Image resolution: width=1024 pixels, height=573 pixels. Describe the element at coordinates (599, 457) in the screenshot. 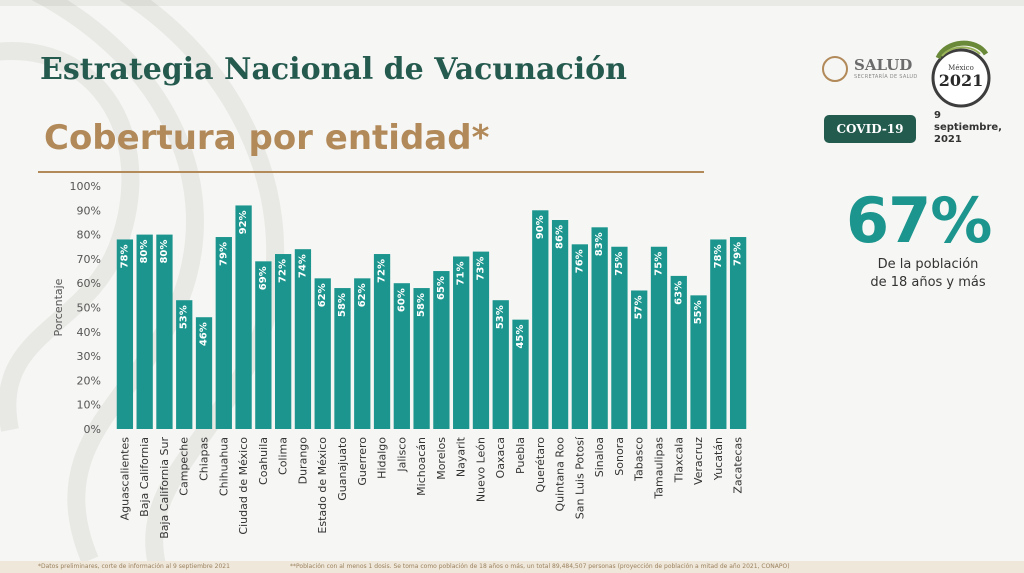

I see `x-tick-label: Sinaloa` at that location.